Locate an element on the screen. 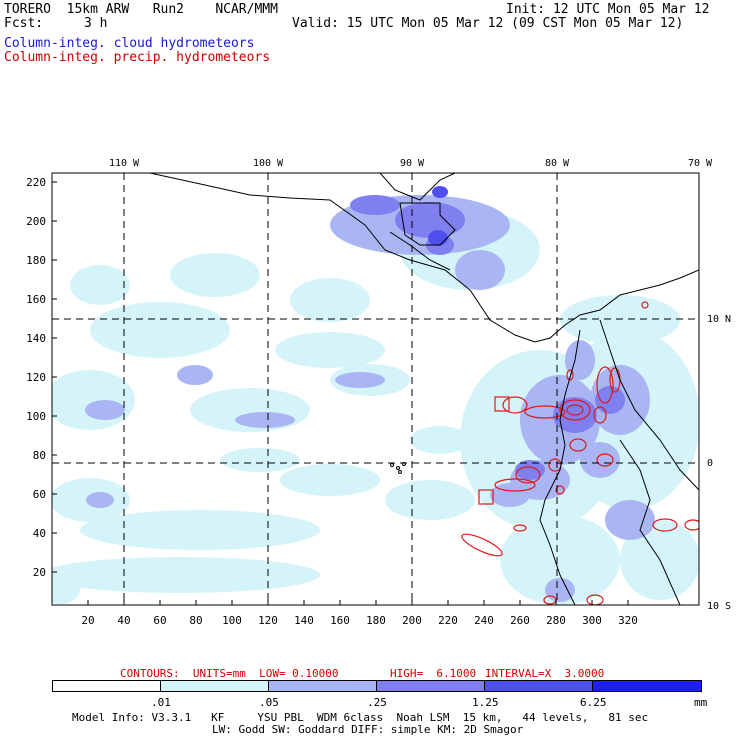 This screenshot has height=740, width=740. x-tick-label: 40 is located at coordinates (123, 620).